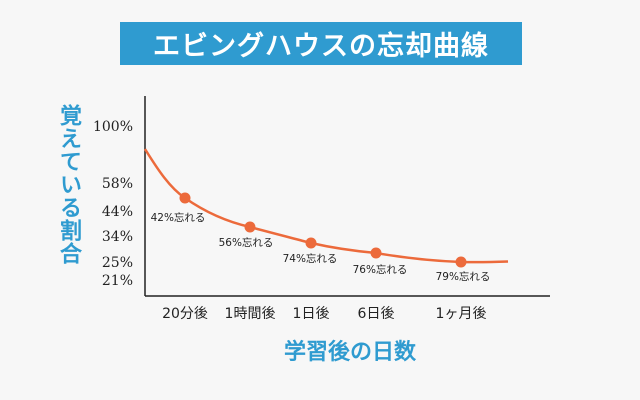 The height and width of the screenshot is (400, 640). Describe the element at coordinates (117, 281) in the screenshot. I see `y-tick-label: 21%` at that location.